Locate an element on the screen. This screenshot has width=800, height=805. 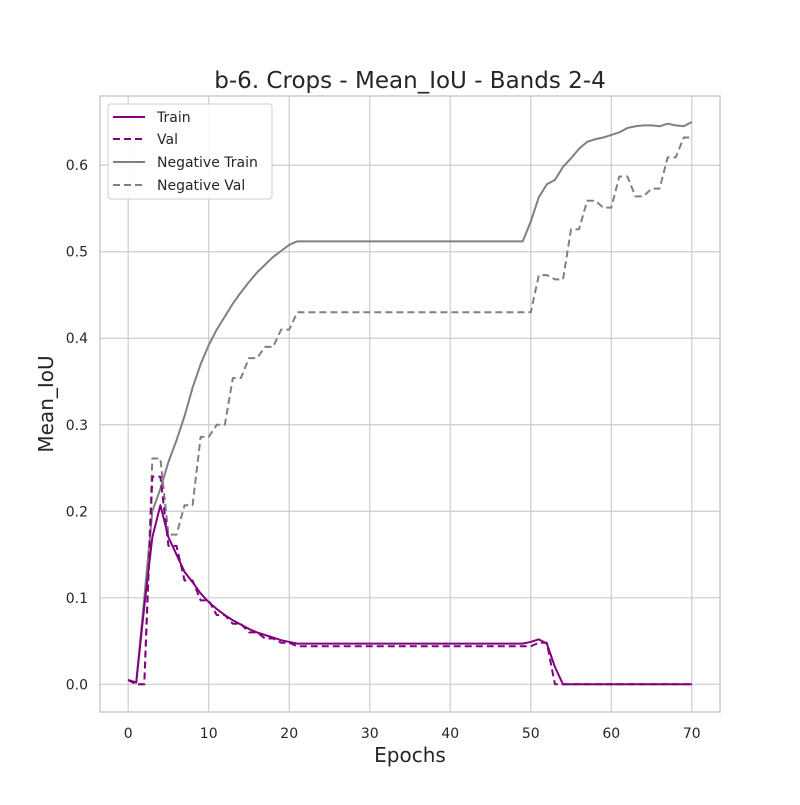
x-tick-label: 40 is located at coordinates (450, 734).